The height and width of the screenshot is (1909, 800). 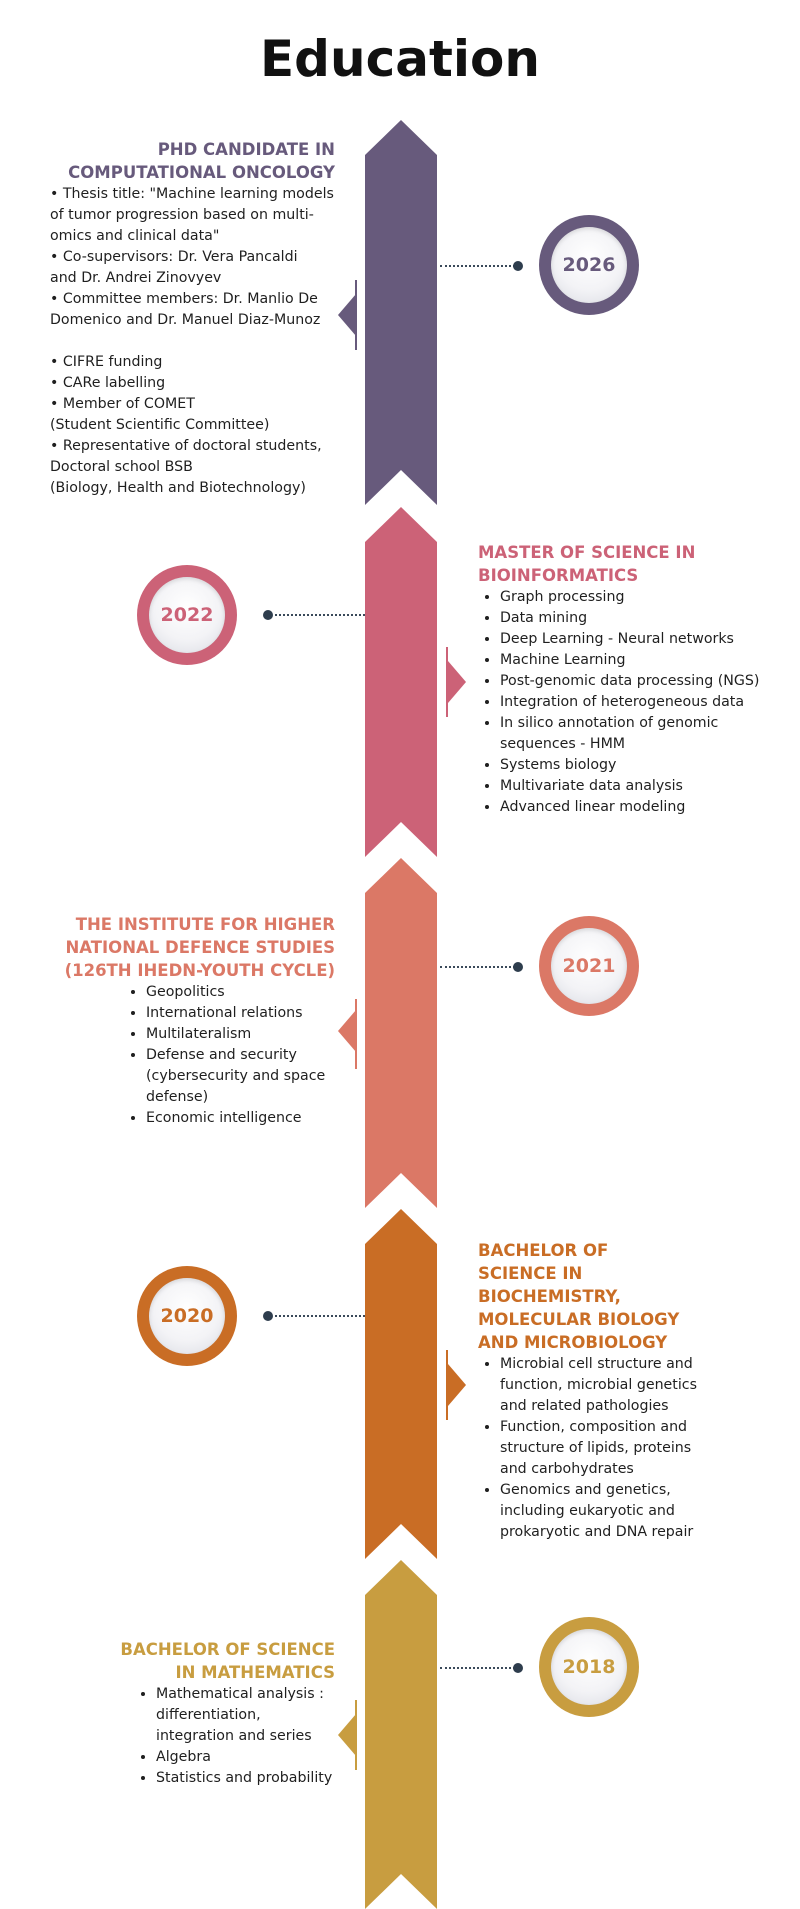 What do you see at coordinates (477, 967) in the screenshot?
I see `leader-ihedn` at bounding box center [477, 967].